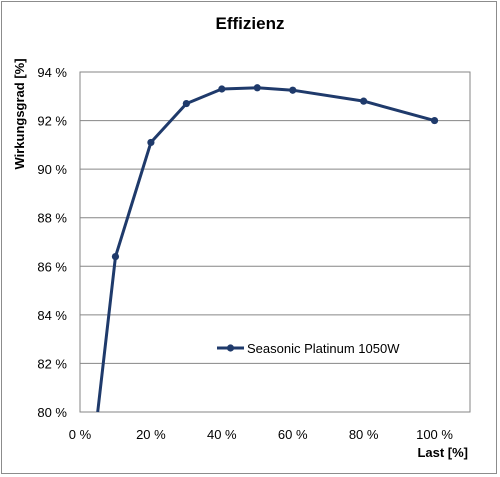  I want to click on y-tick-label: 82 %, so click(52, 363).